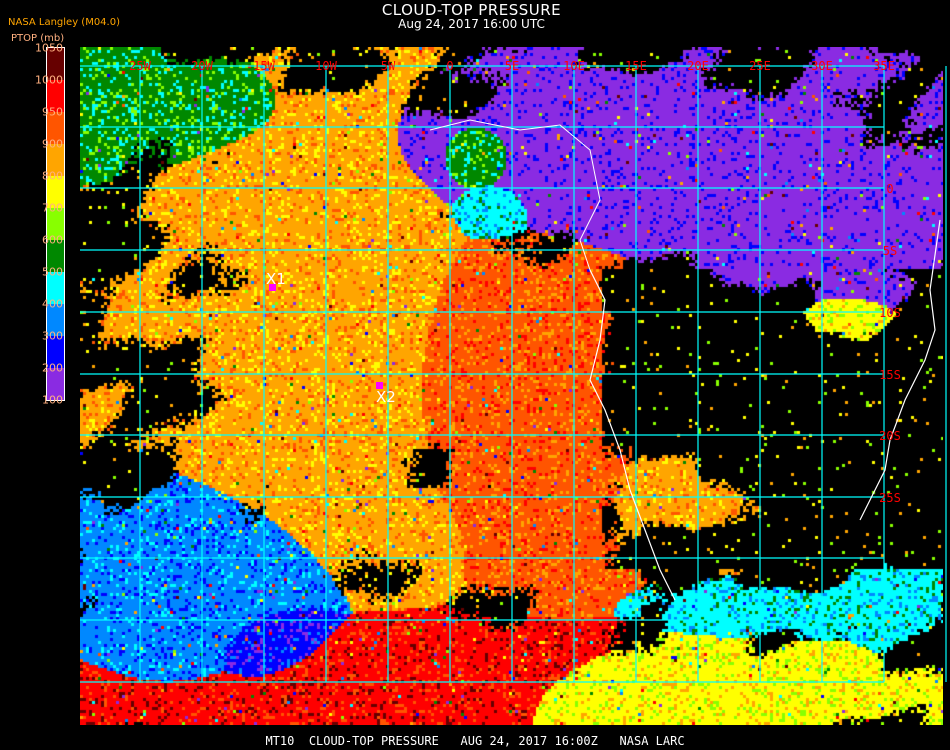 This screenshot has height=750, width=950. Describe the element at coordinates (386, 397) in the screenshot. I see `marker-label: X2` at that location.